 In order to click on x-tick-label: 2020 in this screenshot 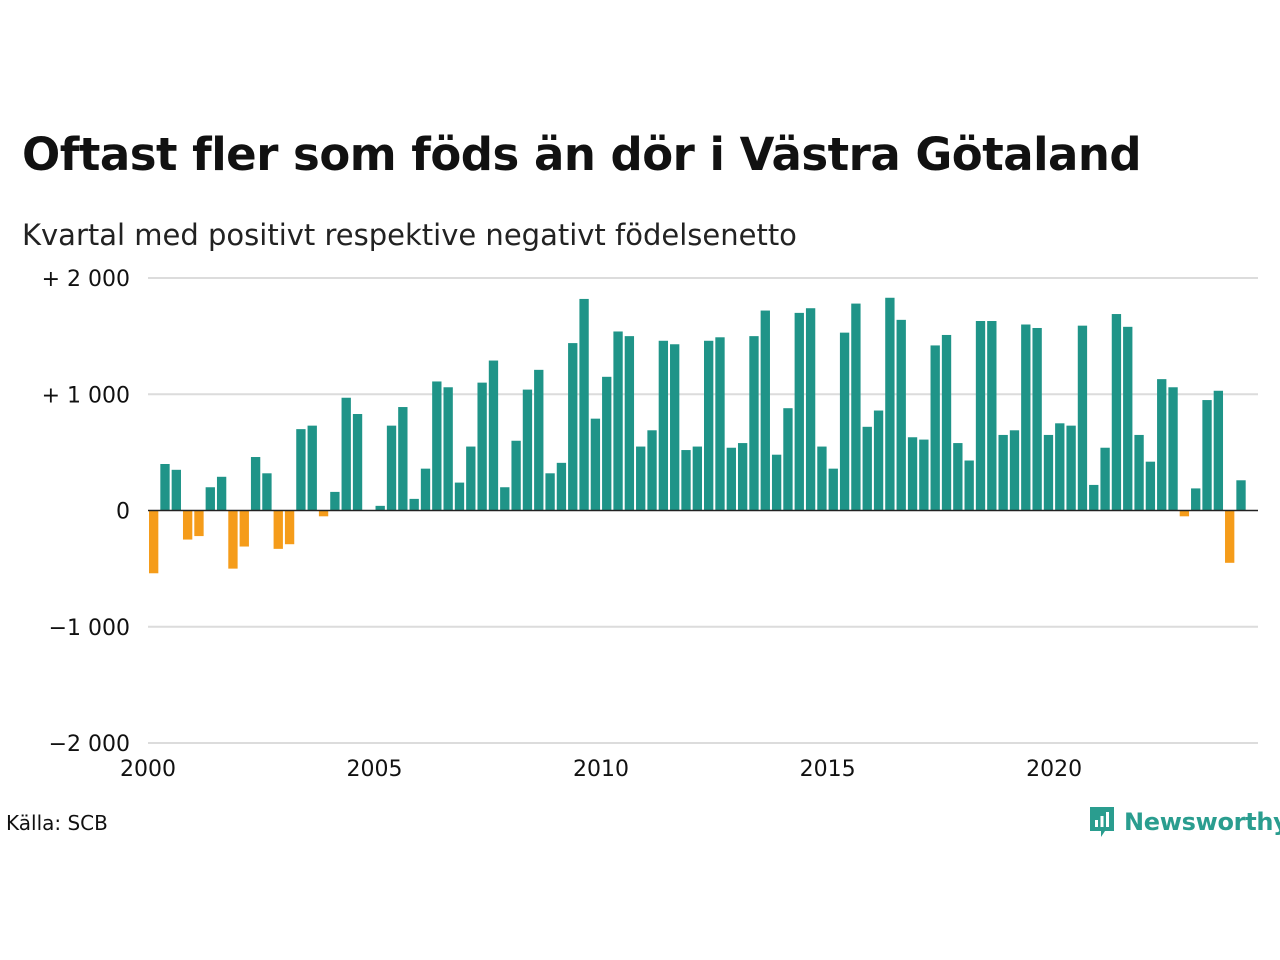, I will do `click(1054, 769)`.